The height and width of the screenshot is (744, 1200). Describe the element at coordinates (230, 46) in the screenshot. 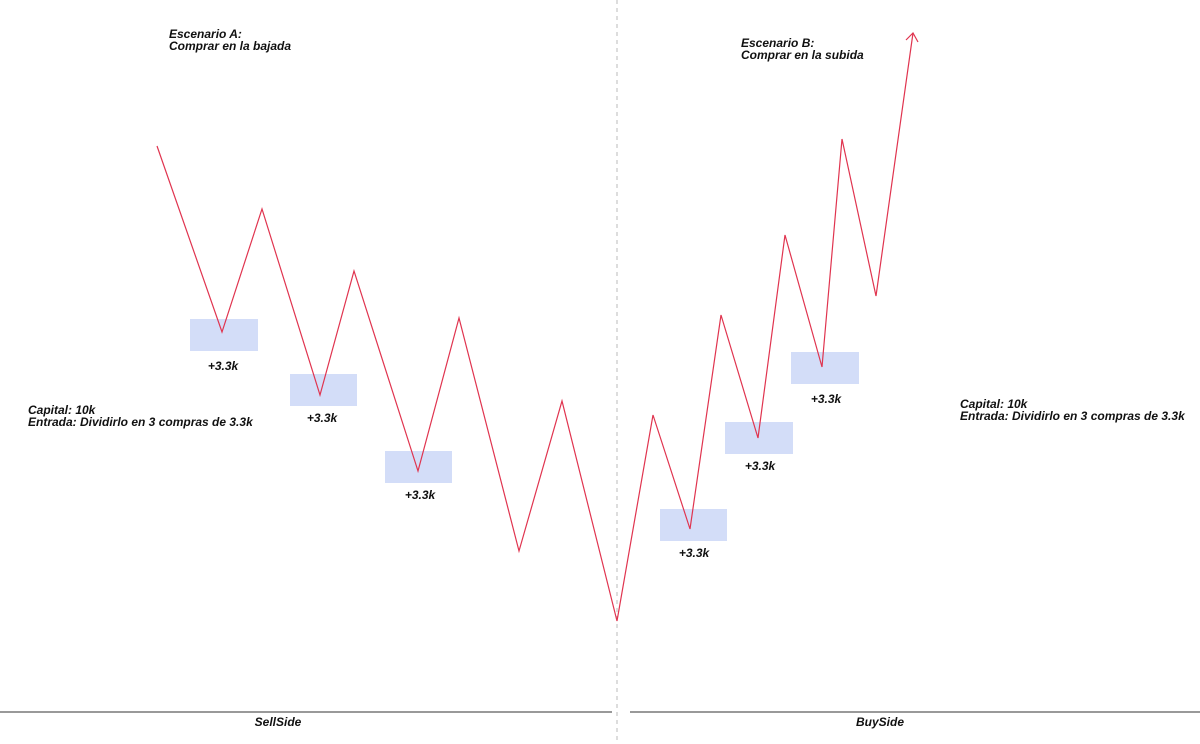

I see `scenario-subtitle: Comprar en la bajada` at that location.